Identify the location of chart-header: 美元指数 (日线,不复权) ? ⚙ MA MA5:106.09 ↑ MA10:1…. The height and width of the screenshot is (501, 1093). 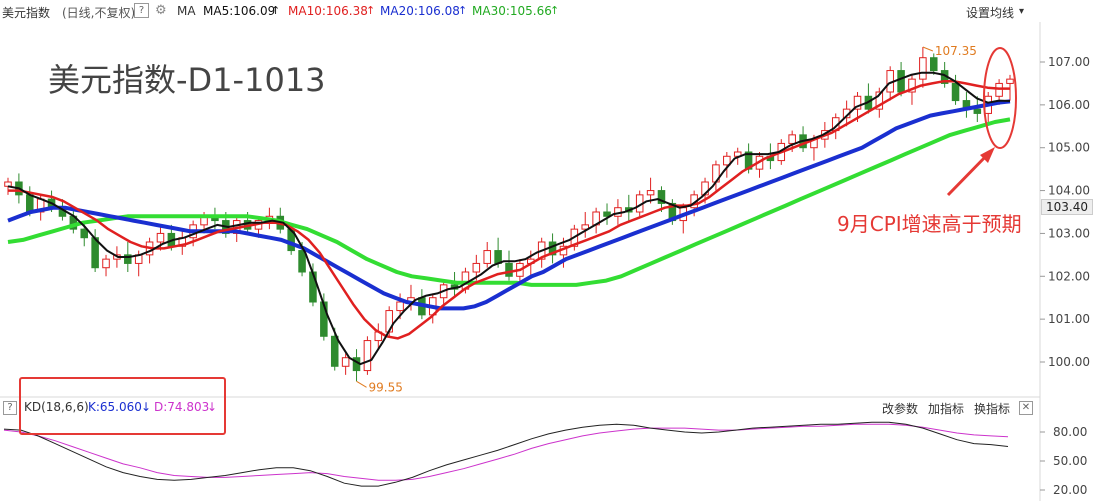
(546, 11).